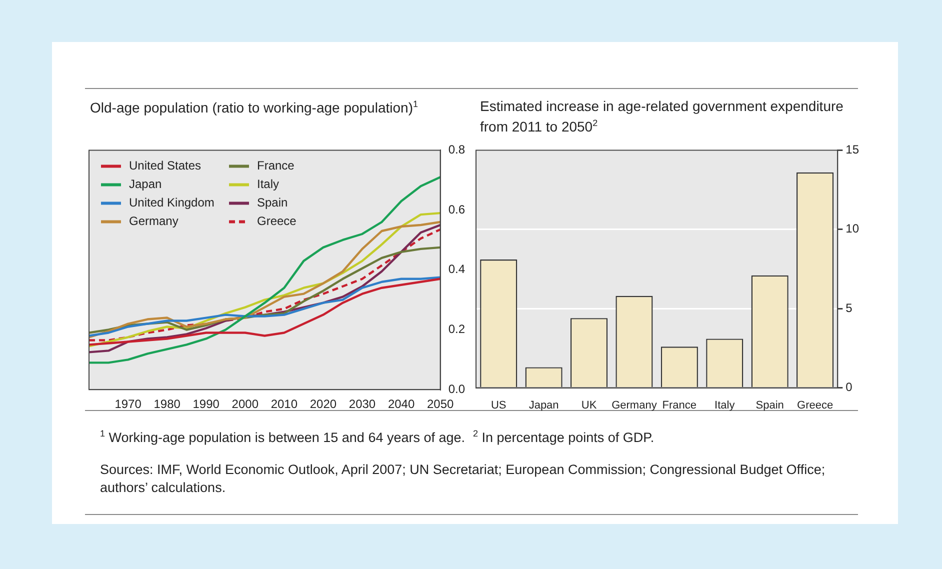 The height and width of the screenshot is (569, 942). What do you see at coordinates (362, 404) in the screenshot?
I see `x-tick-label: 2030` at bounding box center [362, 404].